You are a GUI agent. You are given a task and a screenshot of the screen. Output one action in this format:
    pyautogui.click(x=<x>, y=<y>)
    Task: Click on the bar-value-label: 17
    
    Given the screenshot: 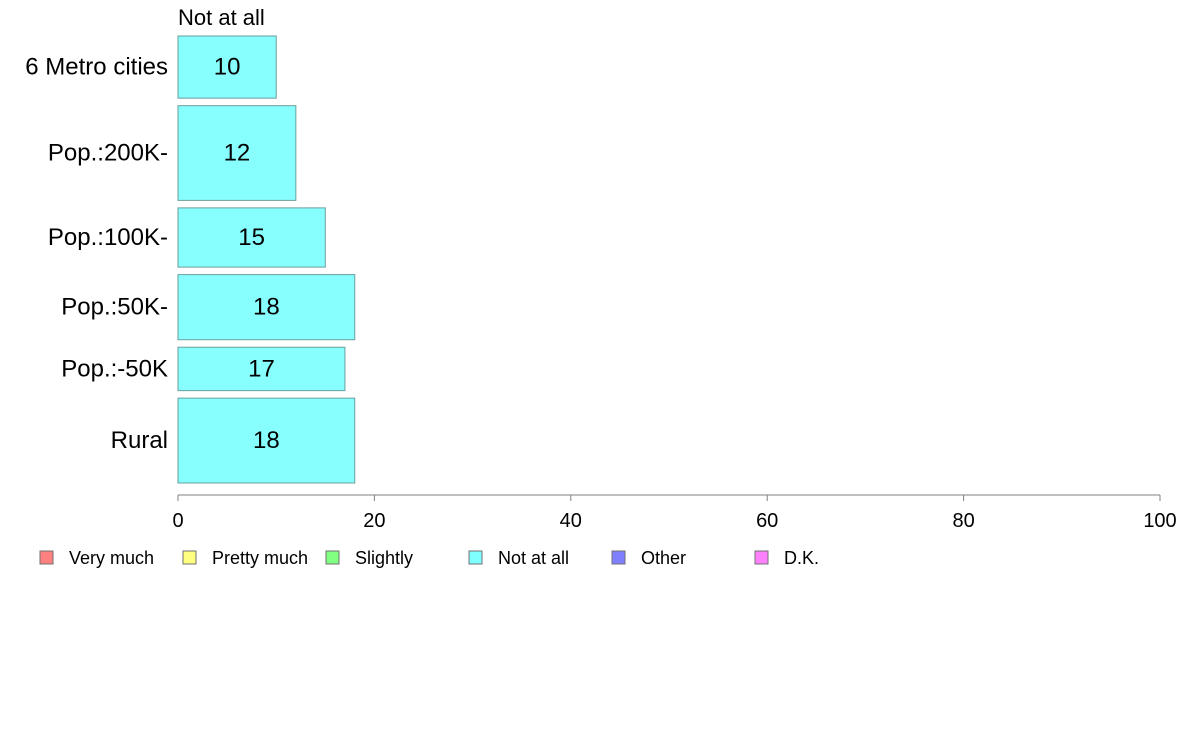 What is the action you would take?
    pyautogui.click(x=261, y=368)
    